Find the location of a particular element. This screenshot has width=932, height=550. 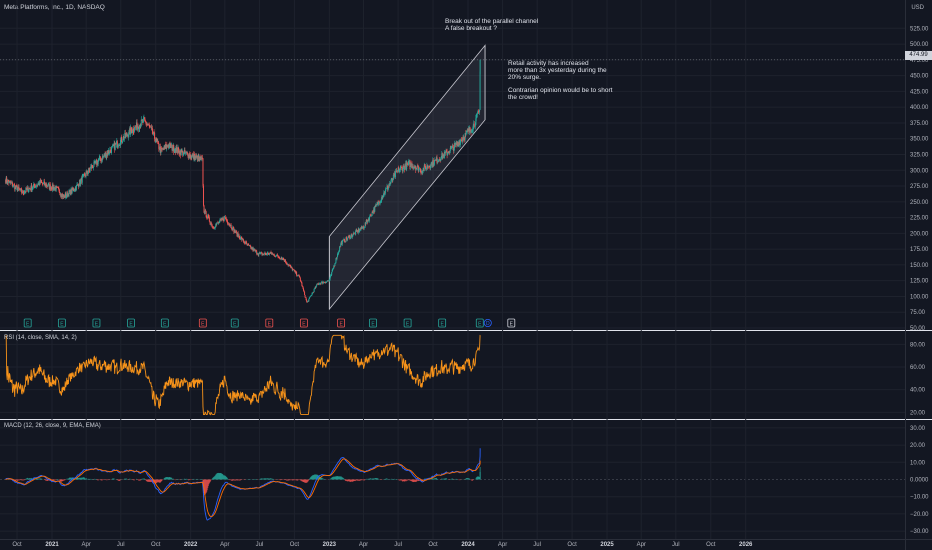

price-tick-label: 100.00 is located at coordinates (919, 297).